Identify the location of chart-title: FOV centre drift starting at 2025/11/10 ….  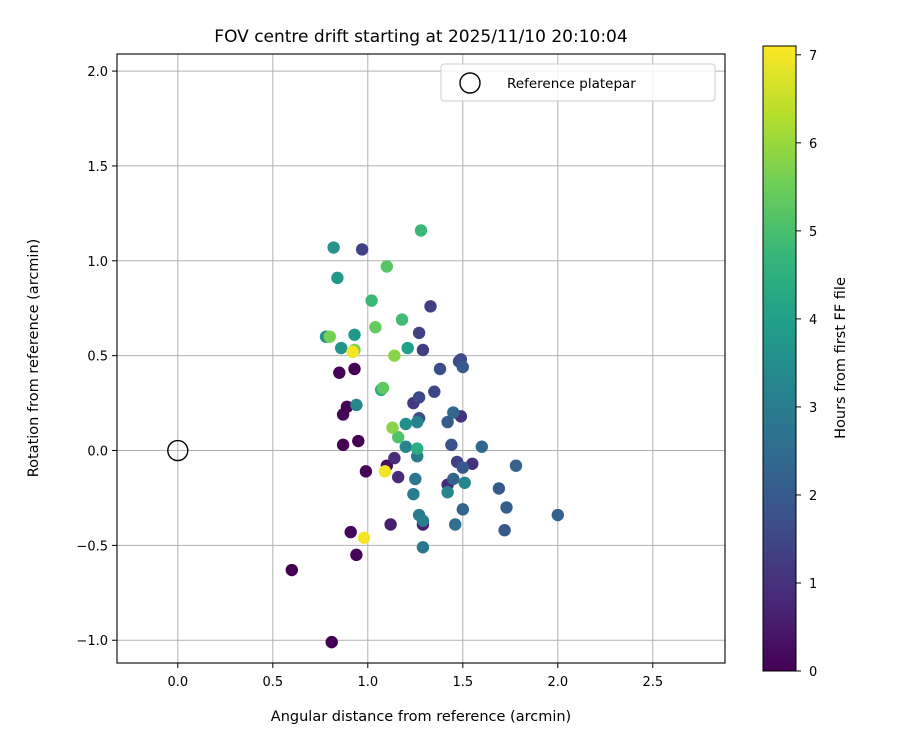
(420, 37).